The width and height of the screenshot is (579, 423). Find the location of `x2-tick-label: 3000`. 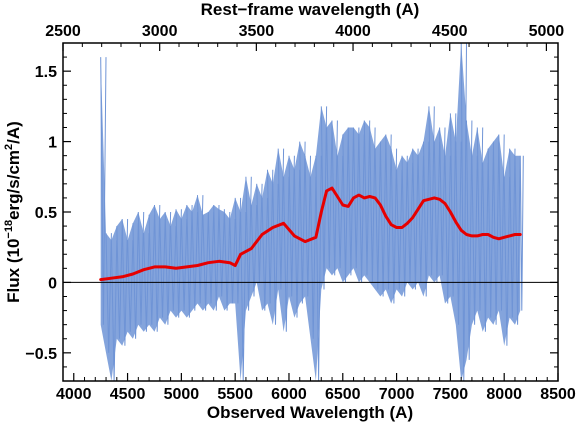

x2-tick-label: 3000 is located at coordinates (160, 31).